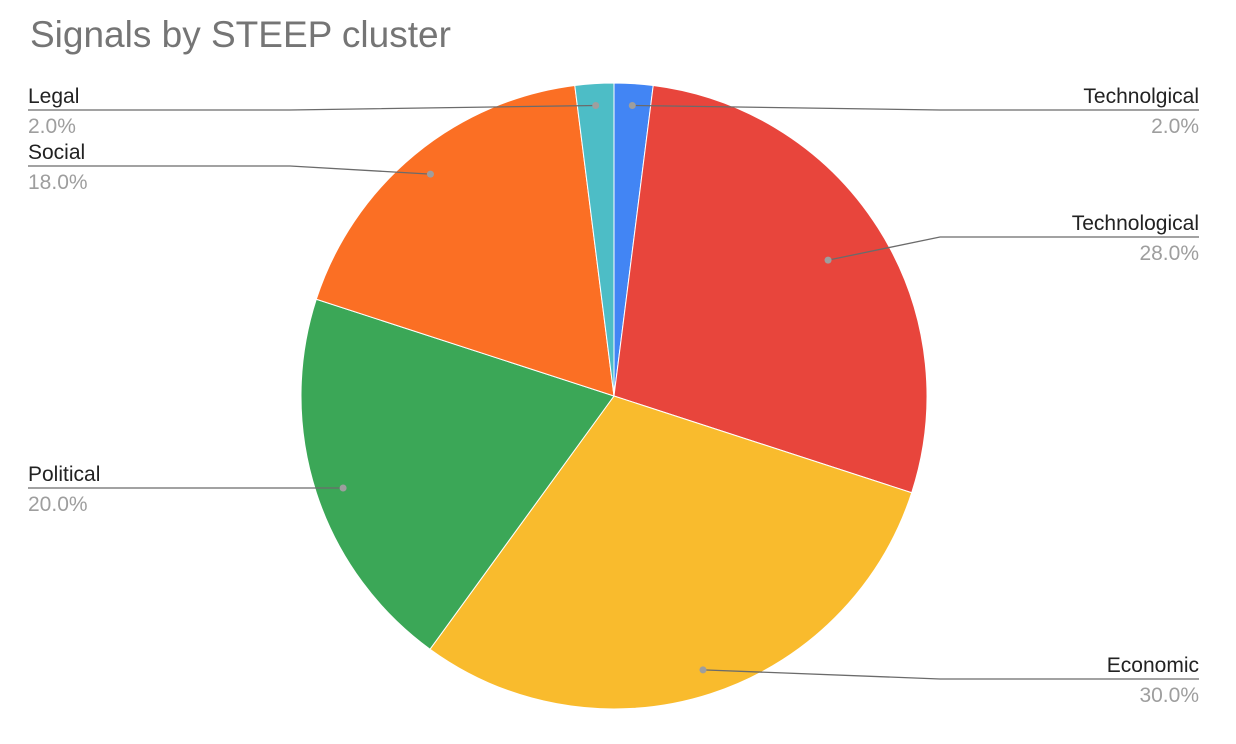 The height and width of the screenshot is (744, 1236). What do you see at coordinates (1153, 665) in the screenshot?
I see `slice-label-economic-2: Economic` at bounding box center [1153, 665].